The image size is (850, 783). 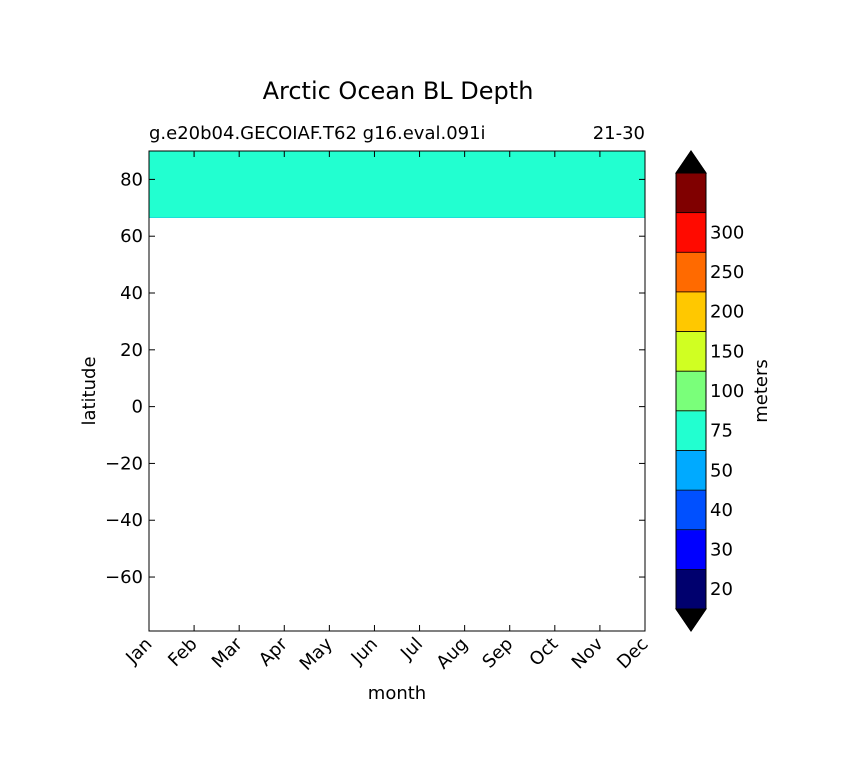 I want to click on x-tick-label: Mar, so click(x=227, y=652).